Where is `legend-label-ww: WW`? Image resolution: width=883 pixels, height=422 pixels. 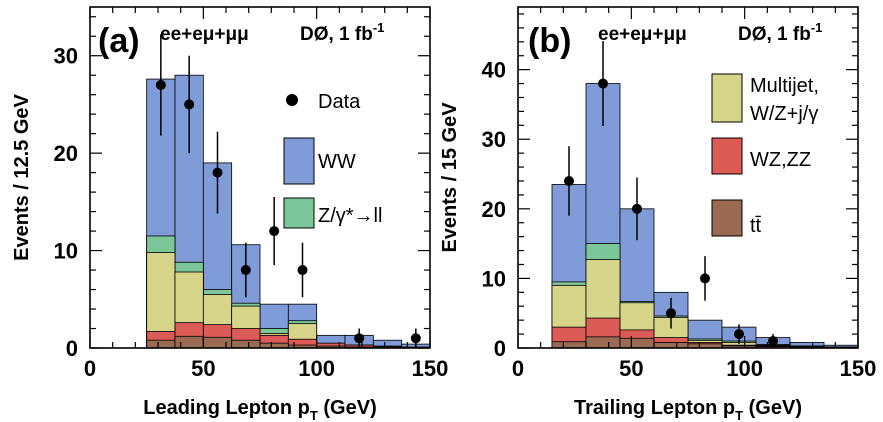
legend-label-ww: WW is located at coordinates (337, 162).